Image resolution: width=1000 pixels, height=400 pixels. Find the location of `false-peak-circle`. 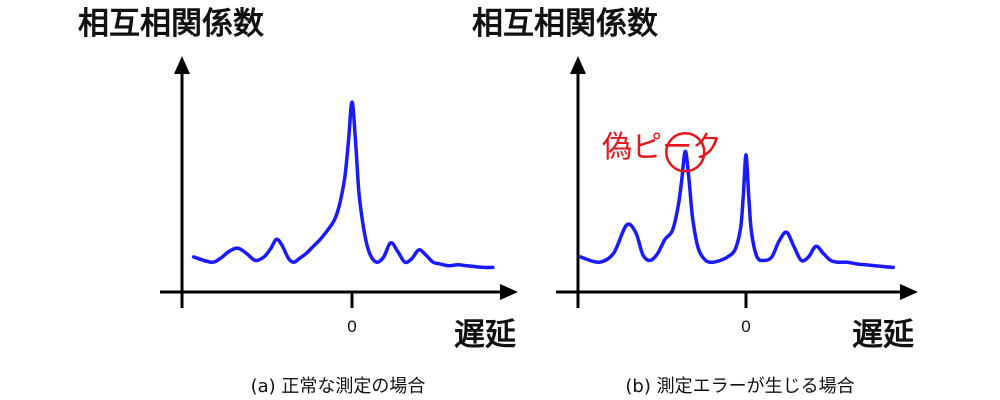

false-peak-circle is located at coordinates (685, 152).